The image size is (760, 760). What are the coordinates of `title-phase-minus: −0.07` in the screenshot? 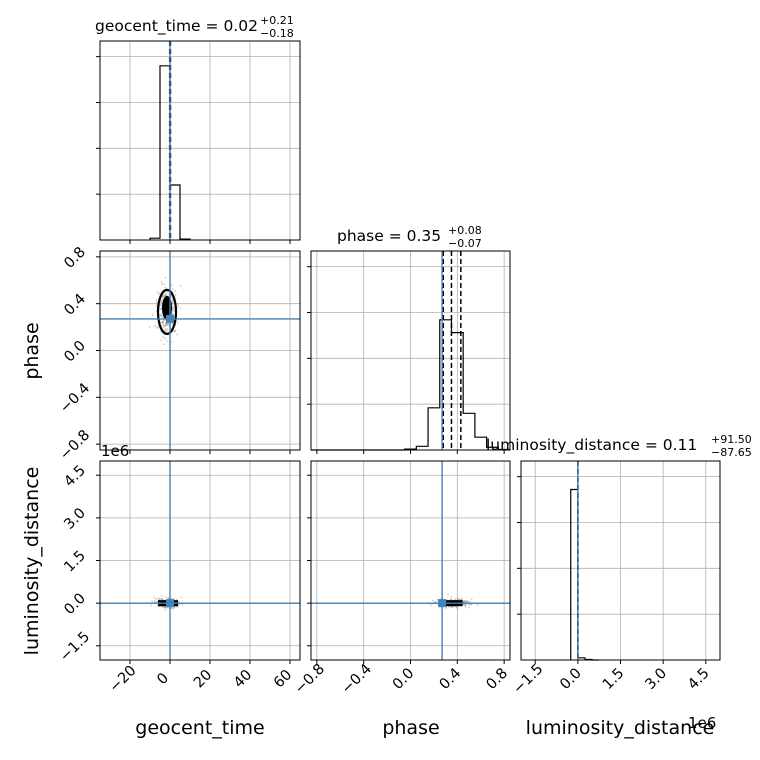 It's located at (465, 243).